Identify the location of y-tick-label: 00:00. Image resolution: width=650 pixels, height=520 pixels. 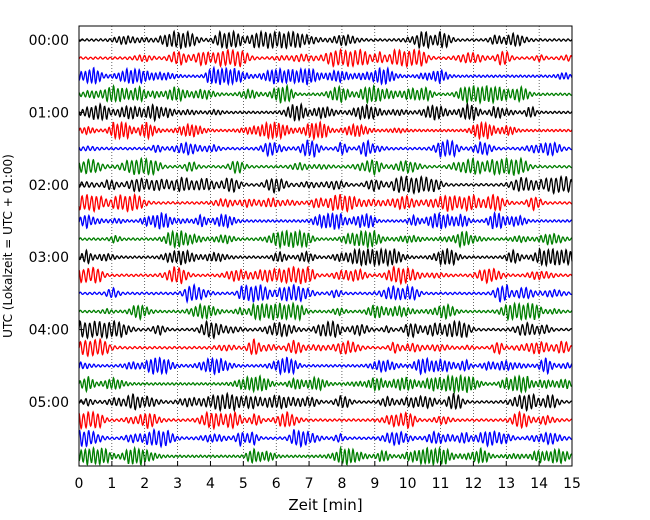
(49, 41).